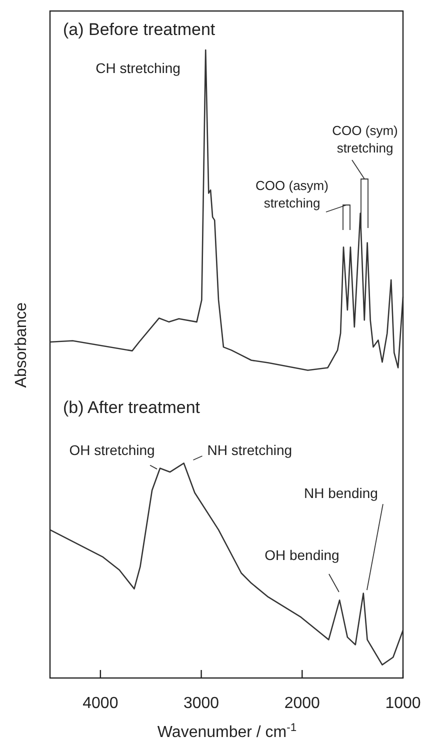 The height and width of the screenshot is (746, 432). What do you see at coordinates (341, 493) in the screenshot?
I see `annotation: NH bending` at bounding box center [341, 493].